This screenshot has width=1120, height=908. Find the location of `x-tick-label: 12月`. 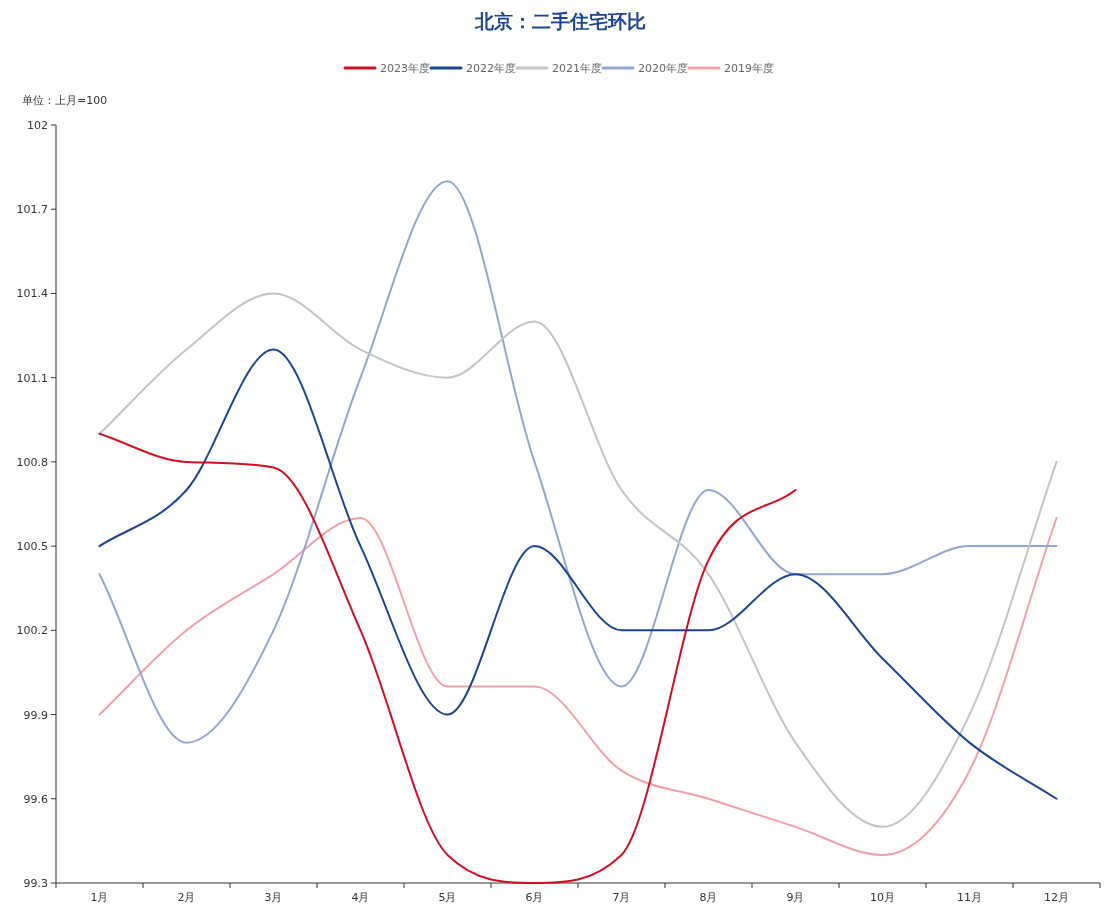

x-tick-label: 12月 is located at coordinates (1056, 897).